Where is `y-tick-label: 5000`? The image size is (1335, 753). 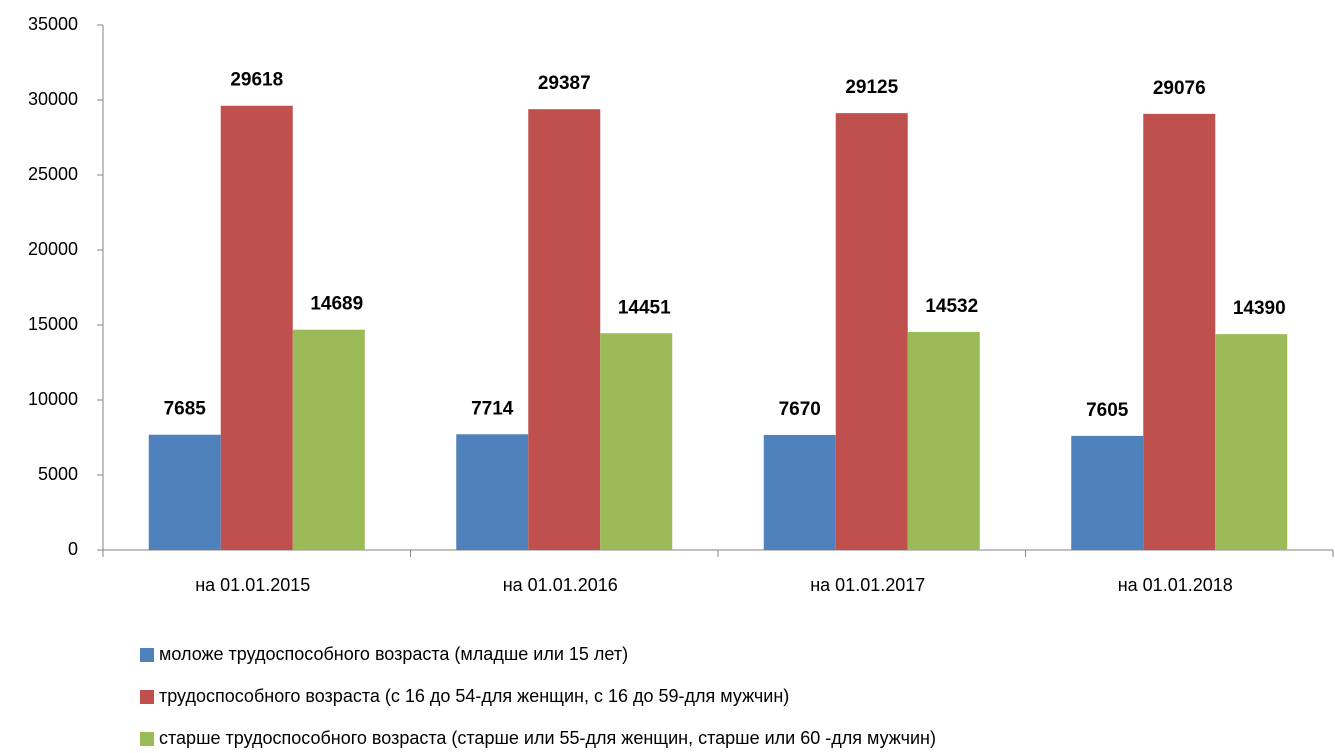
y-tick-label: 5000 is located at coordinates (58, 474).